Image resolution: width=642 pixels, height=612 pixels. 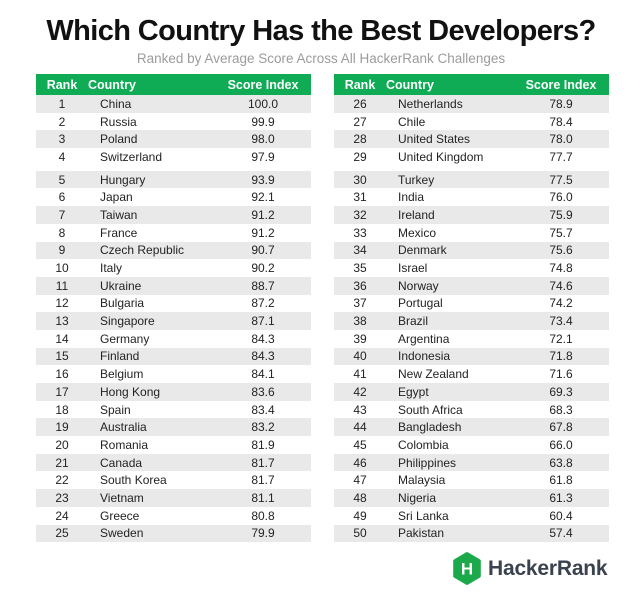 What do you see at coordinates (561, 268) in the screenshot?
I see `cell-score: 74.8` at bounding box center [561, 268].